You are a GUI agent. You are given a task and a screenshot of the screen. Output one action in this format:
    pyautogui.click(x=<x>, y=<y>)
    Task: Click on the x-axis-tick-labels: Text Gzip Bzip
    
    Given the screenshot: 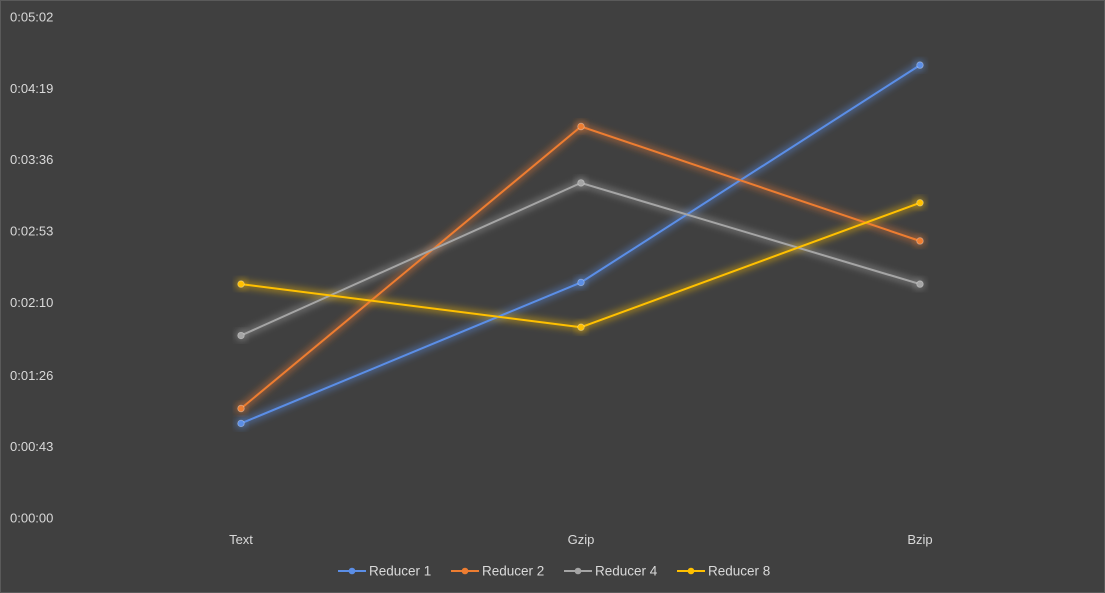 What is the action you would take?
    pyautogui.click(x=581, y=539)
    